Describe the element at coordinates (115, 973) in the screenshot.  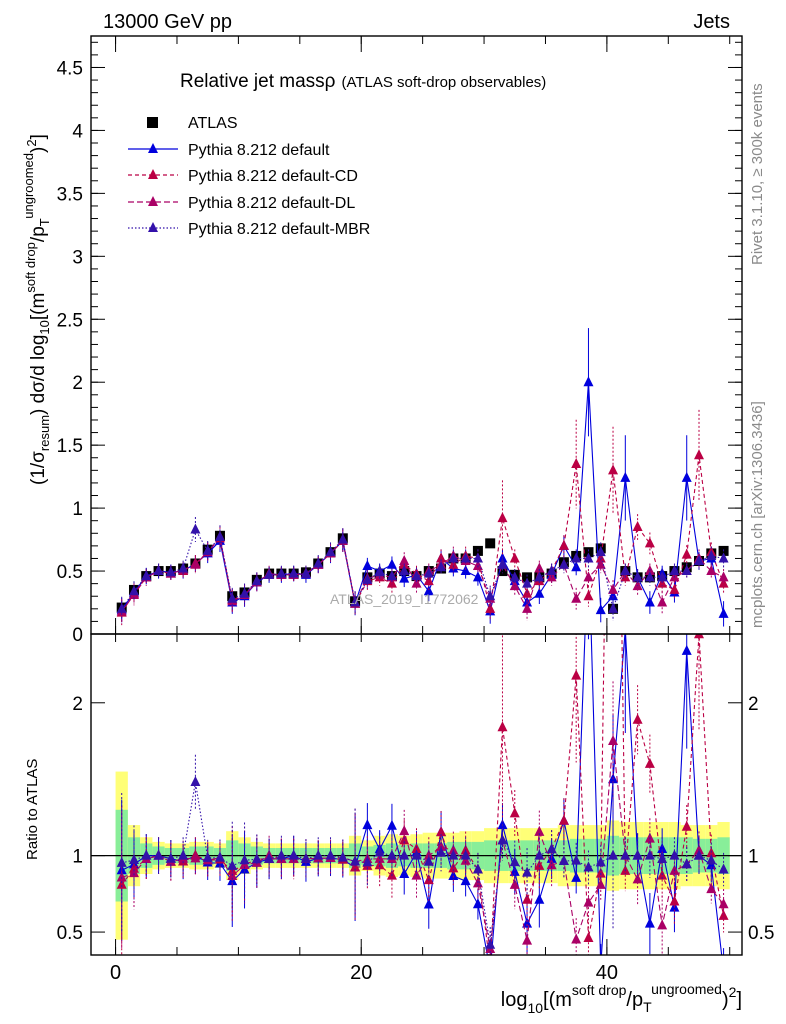
I see `x-tick-label: 0` at that location.